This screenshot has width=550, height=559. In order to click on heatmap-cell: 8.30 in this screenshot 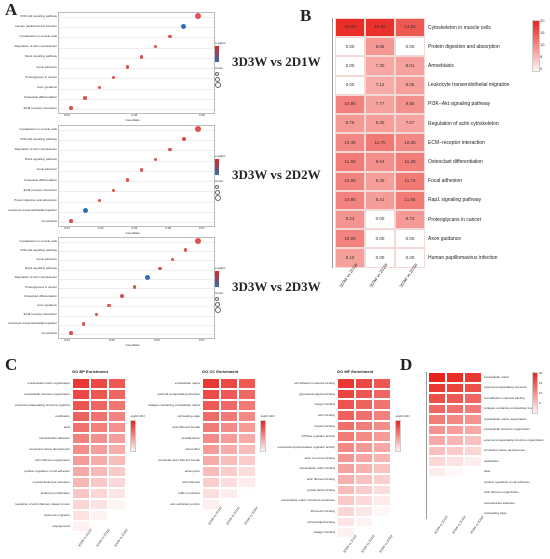, I will do `click(380, 181)`.